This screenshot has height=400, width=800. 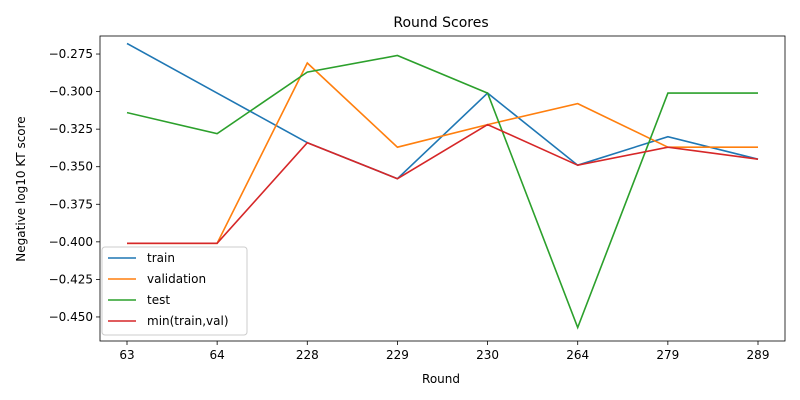 I want to click on y-tick-label: −0.425, so click(x=71, y=279).